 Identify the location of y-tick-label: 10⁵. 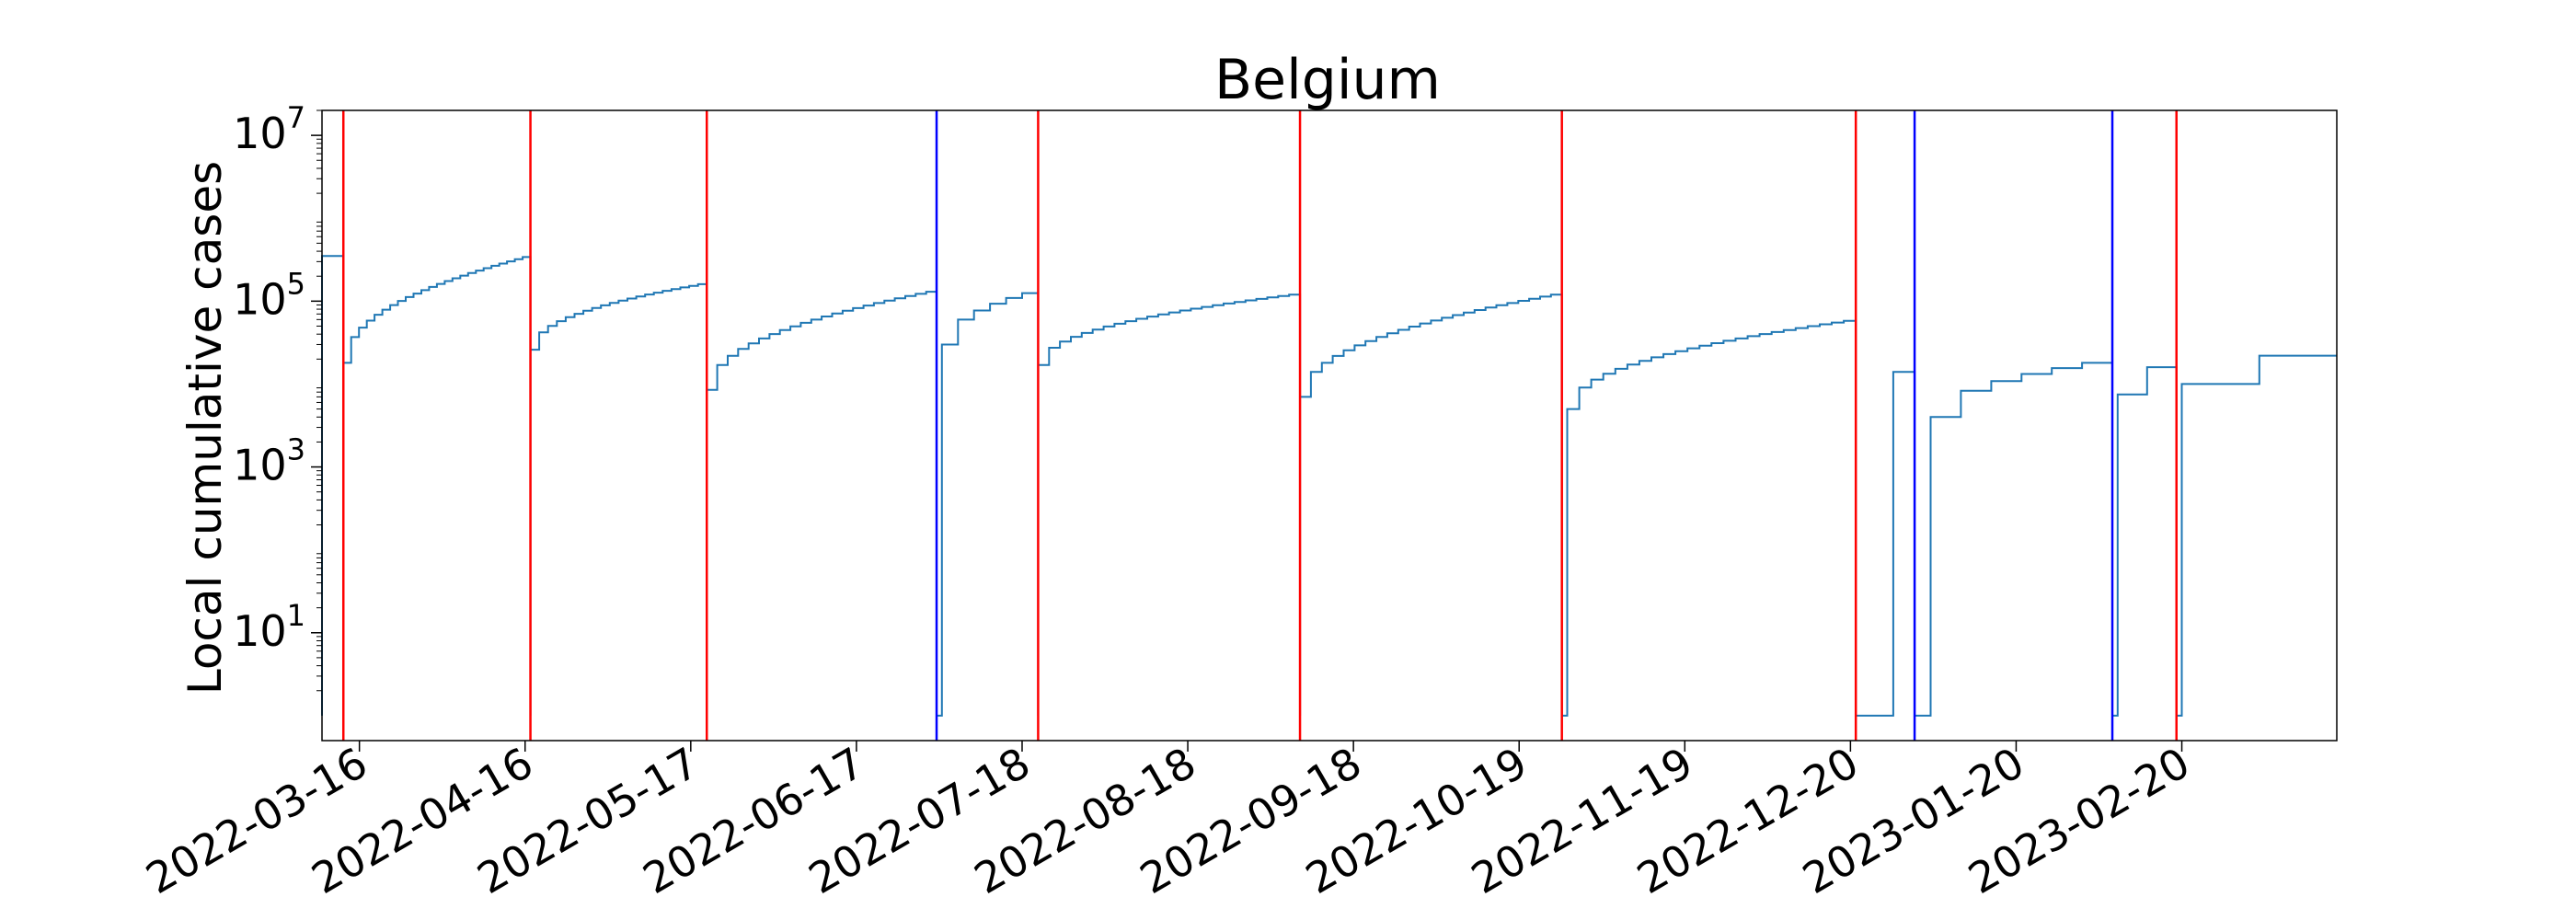
(269, 295).